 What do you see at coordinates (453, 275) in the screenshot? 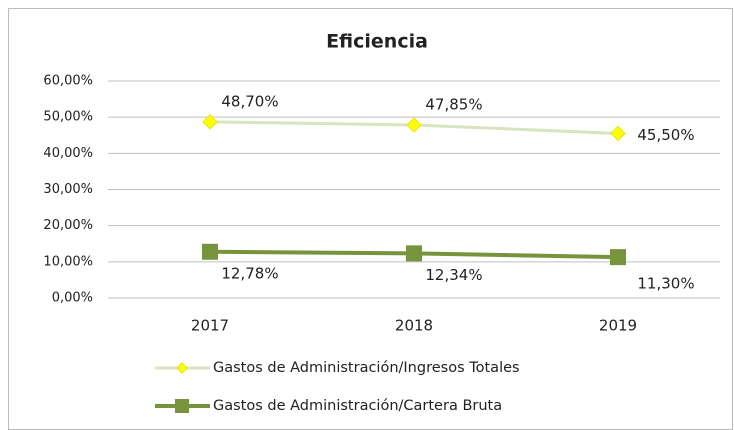
I see `data-label: 12,34%` at bounding box center [453, 275].